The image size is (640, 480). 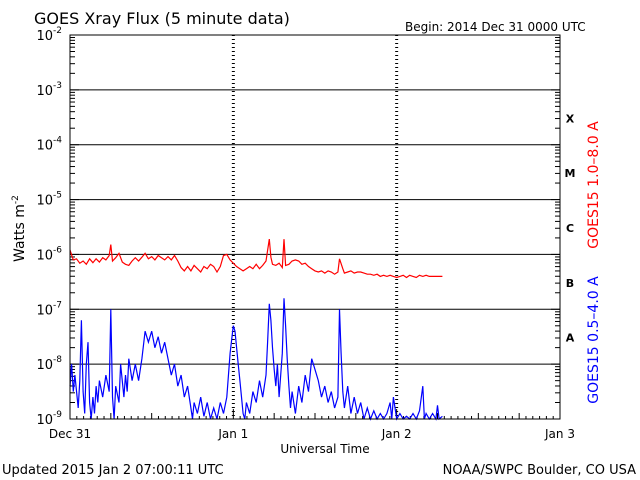 I want to click on legend-label-1: GOES15 0.5–4.0 A, so click(x=594, y=340).